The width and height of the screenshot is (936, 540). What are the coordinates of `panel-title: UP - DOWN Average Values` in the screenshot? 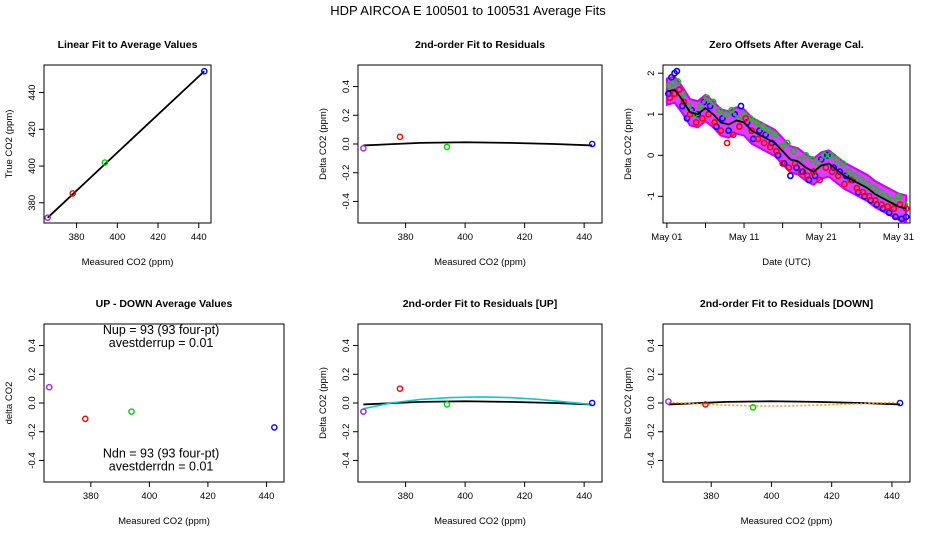 It's located at (164, 304).